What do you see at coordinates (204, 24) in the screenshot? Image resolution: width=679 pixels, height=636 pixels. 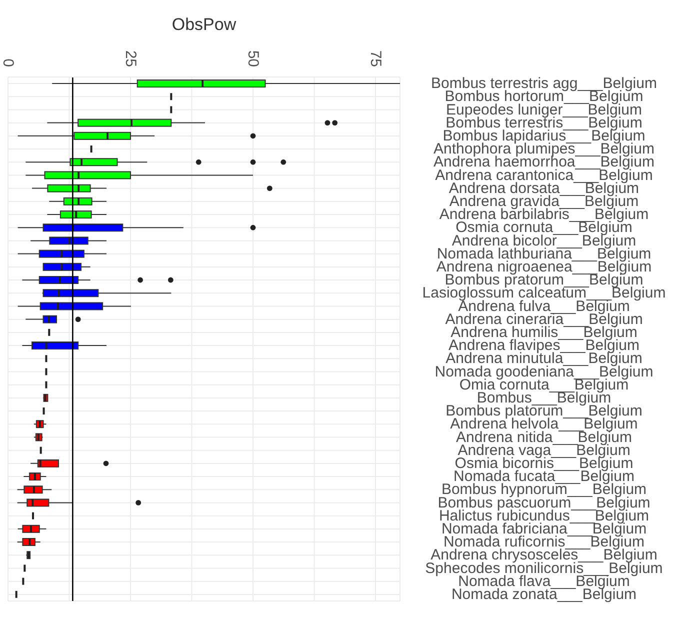 I see `x-axis-title: ObsPow` at bounding box center [204, 24].